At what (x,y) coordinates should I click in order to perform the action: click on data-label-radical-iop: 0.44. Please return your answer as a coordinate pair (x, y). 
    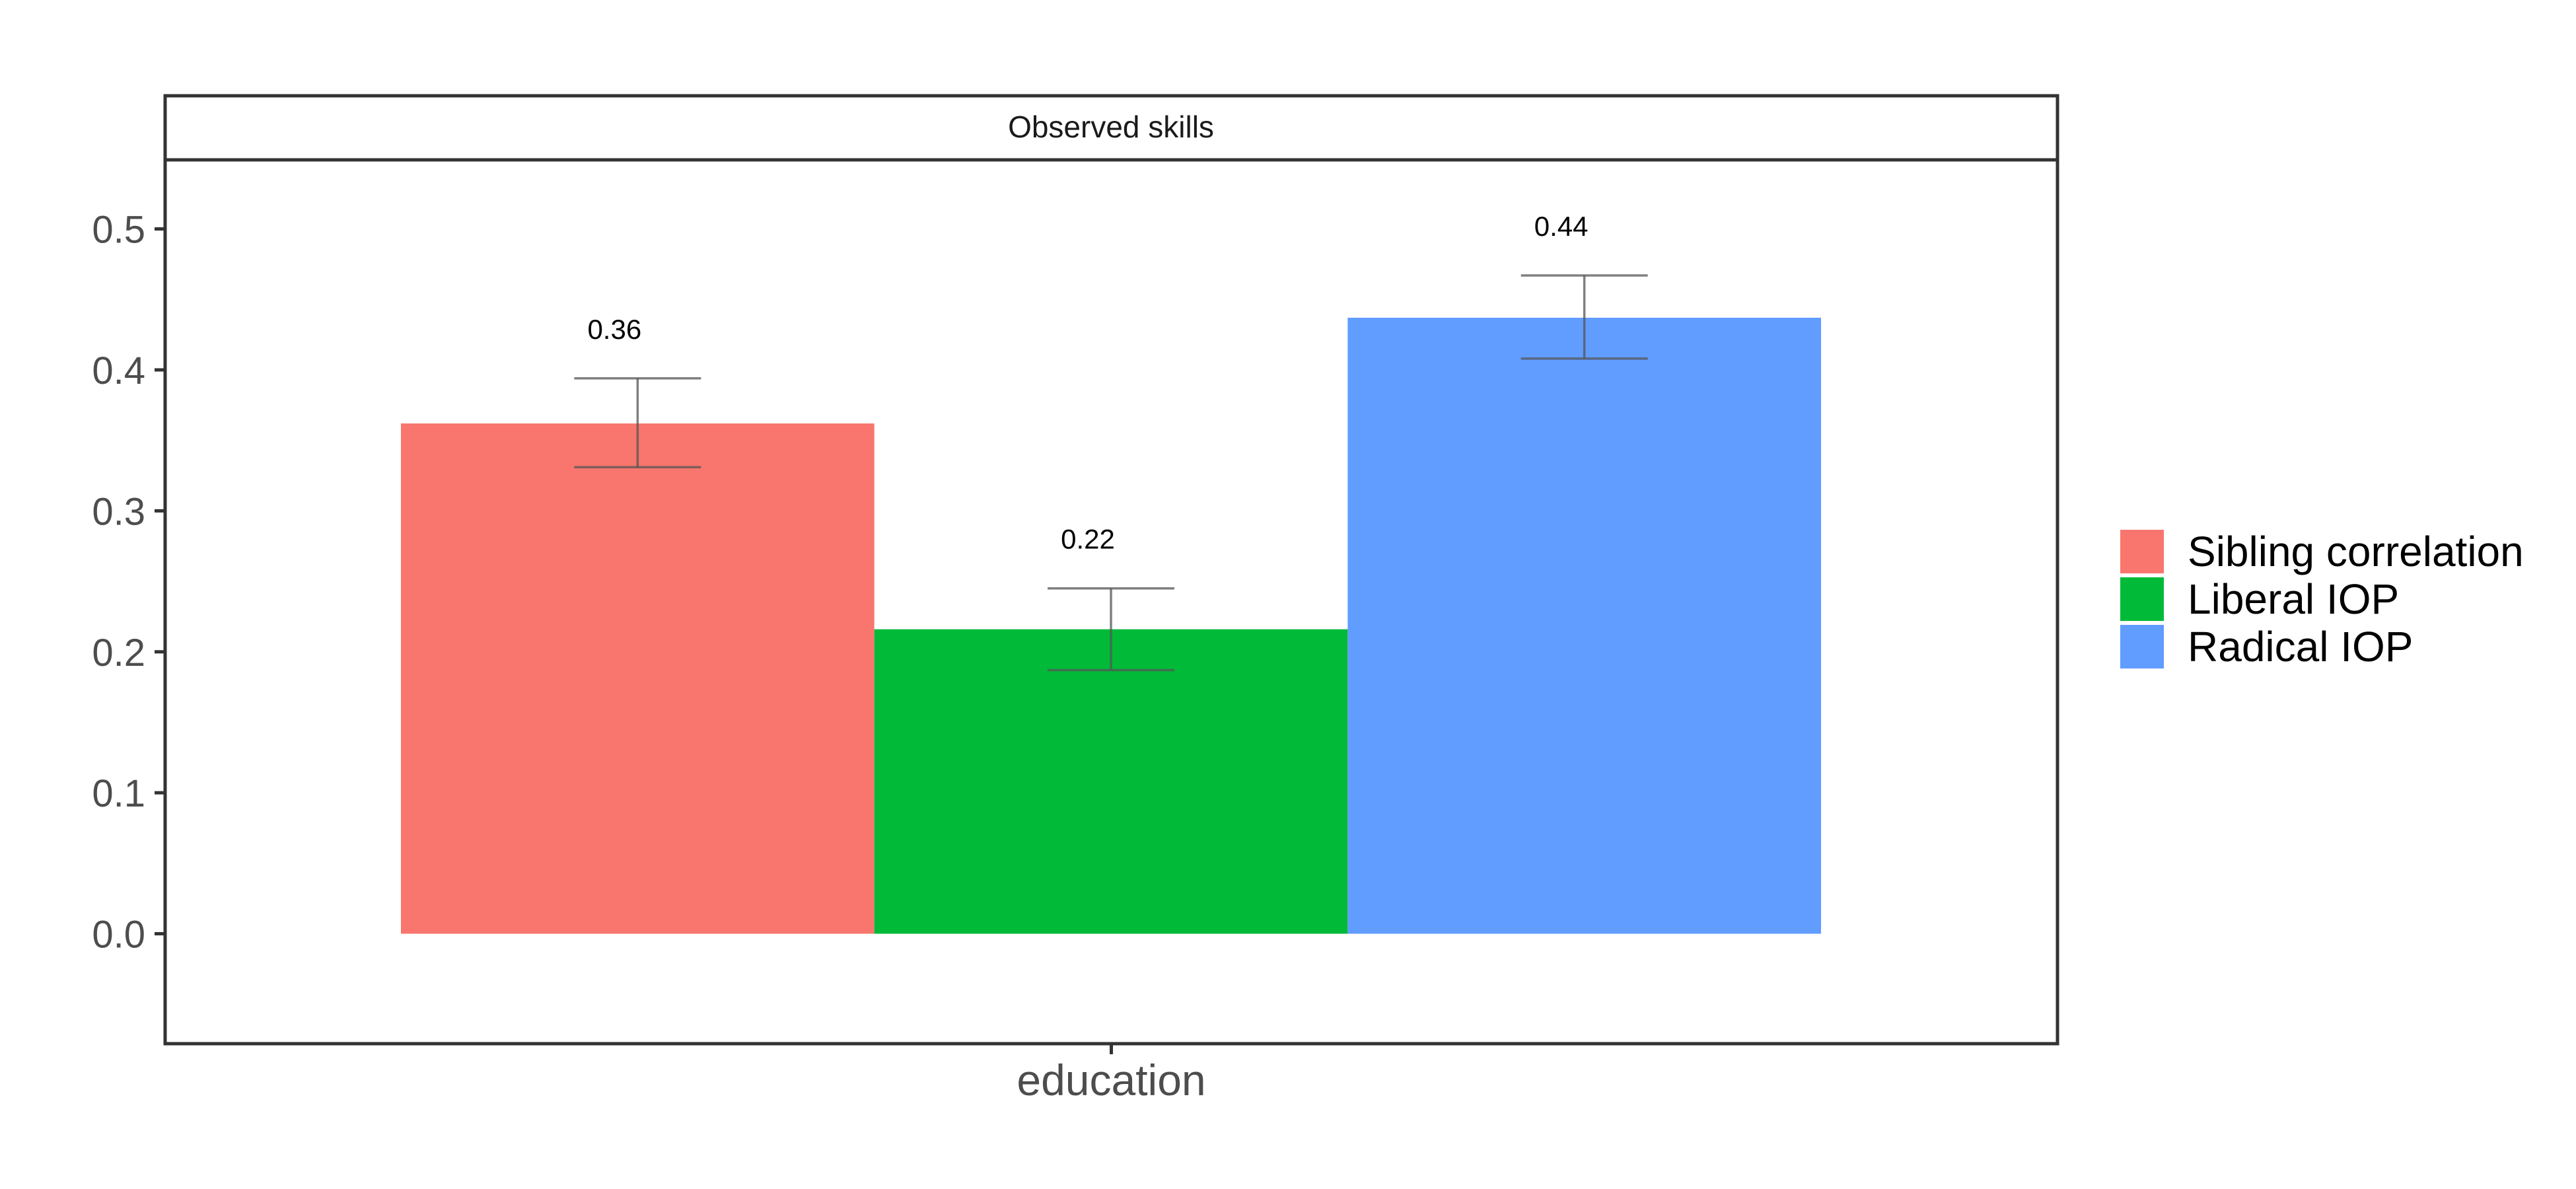
    Looking at the image, I should click on (1561, 226).